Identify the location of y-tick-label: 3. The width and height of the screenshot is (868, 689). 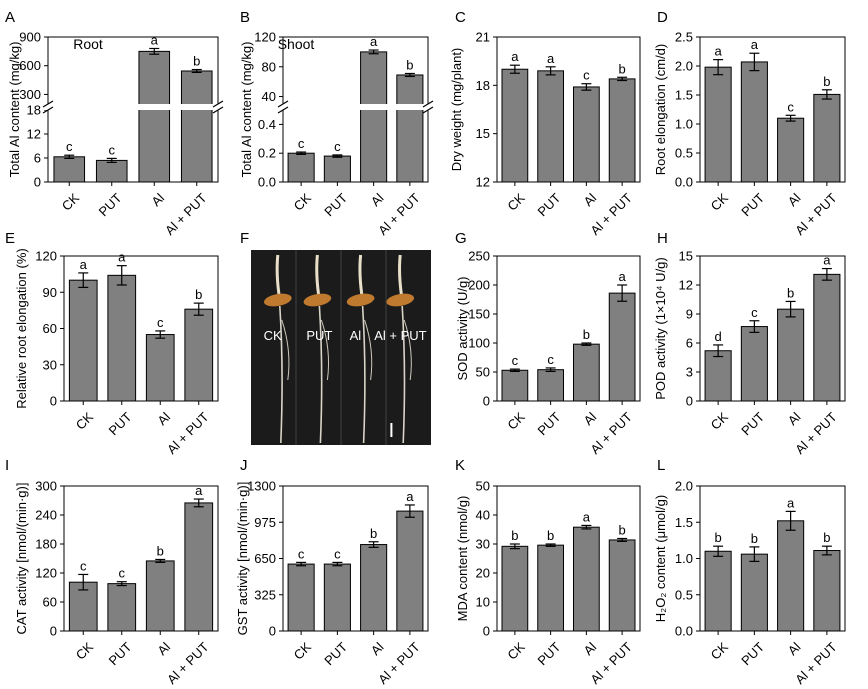
(689, 372).